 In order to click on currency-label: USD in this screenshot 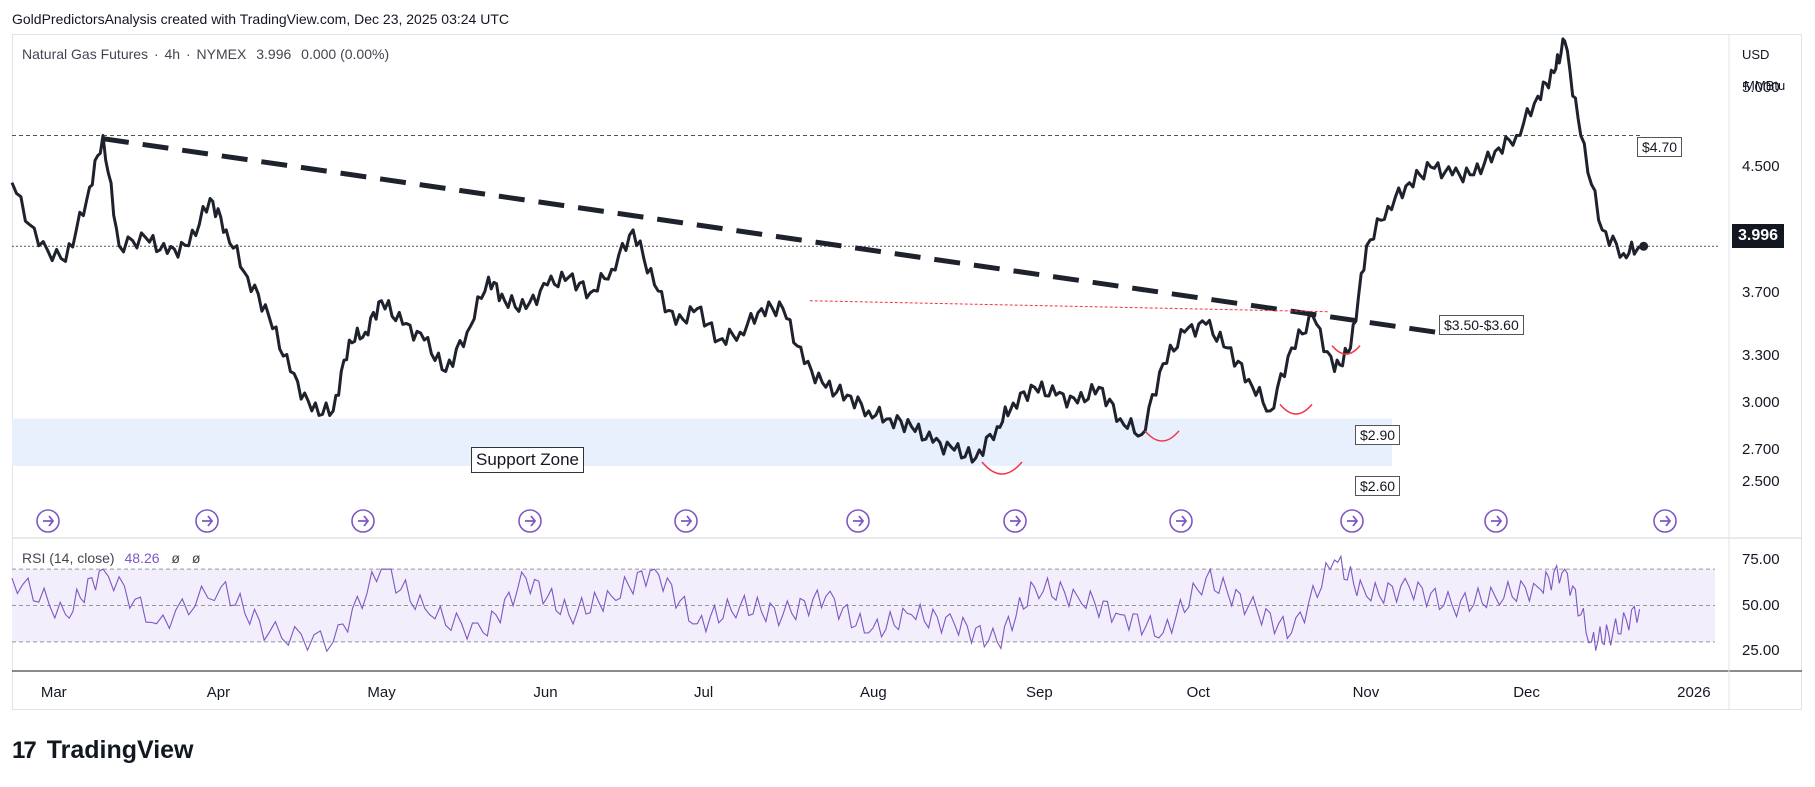, I will do `click(1756, 54)`.